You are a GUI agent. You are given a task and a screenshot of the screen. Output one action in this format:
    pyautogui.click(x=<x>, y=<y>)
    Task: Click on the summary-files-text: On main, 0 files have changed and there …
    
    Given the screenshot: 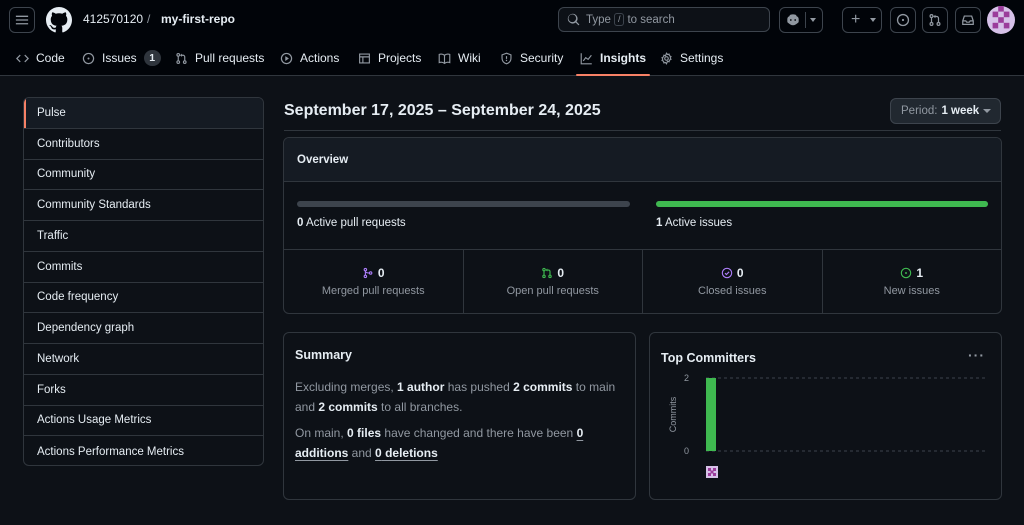 What is the action you would take?
    pyautogui.click(x=439, y=443)
    